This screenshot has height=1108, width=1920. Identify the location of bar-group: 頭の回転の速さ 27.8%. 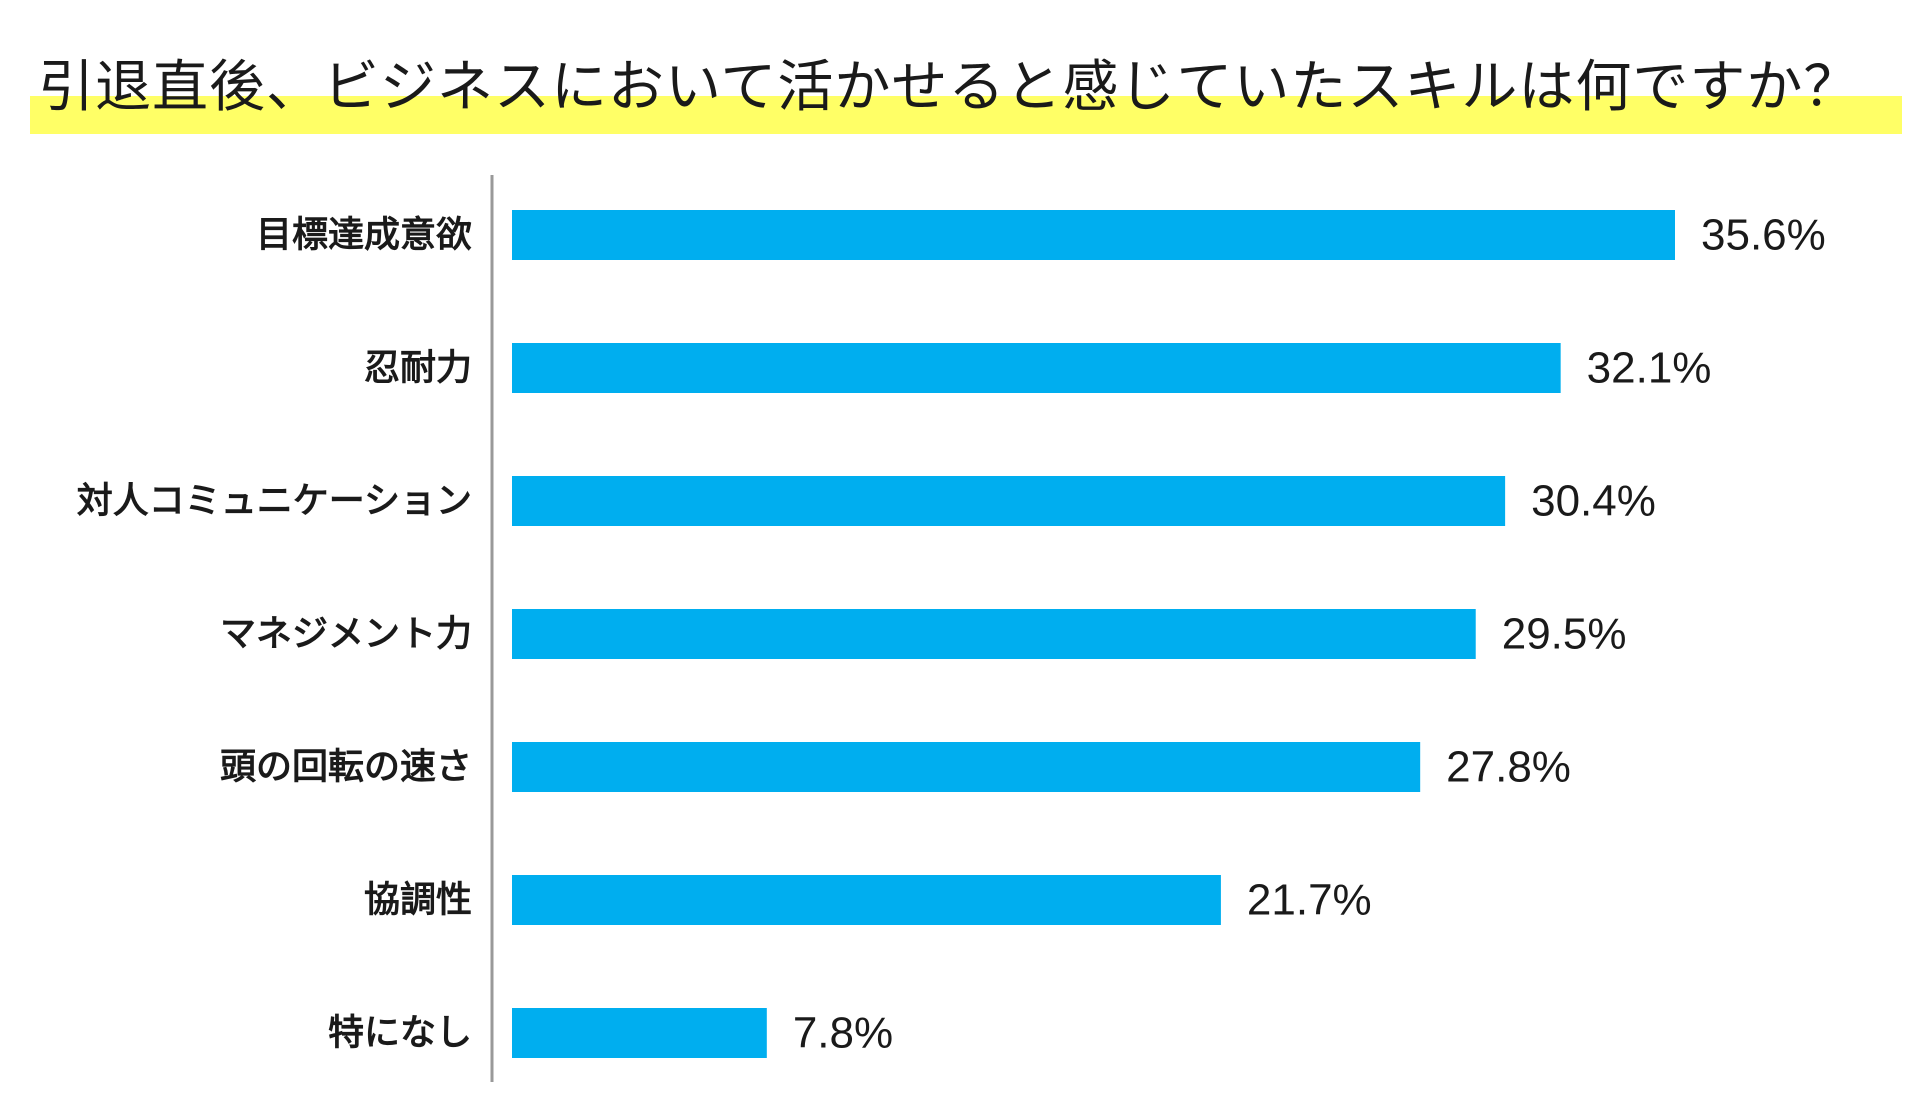
(895, 767).